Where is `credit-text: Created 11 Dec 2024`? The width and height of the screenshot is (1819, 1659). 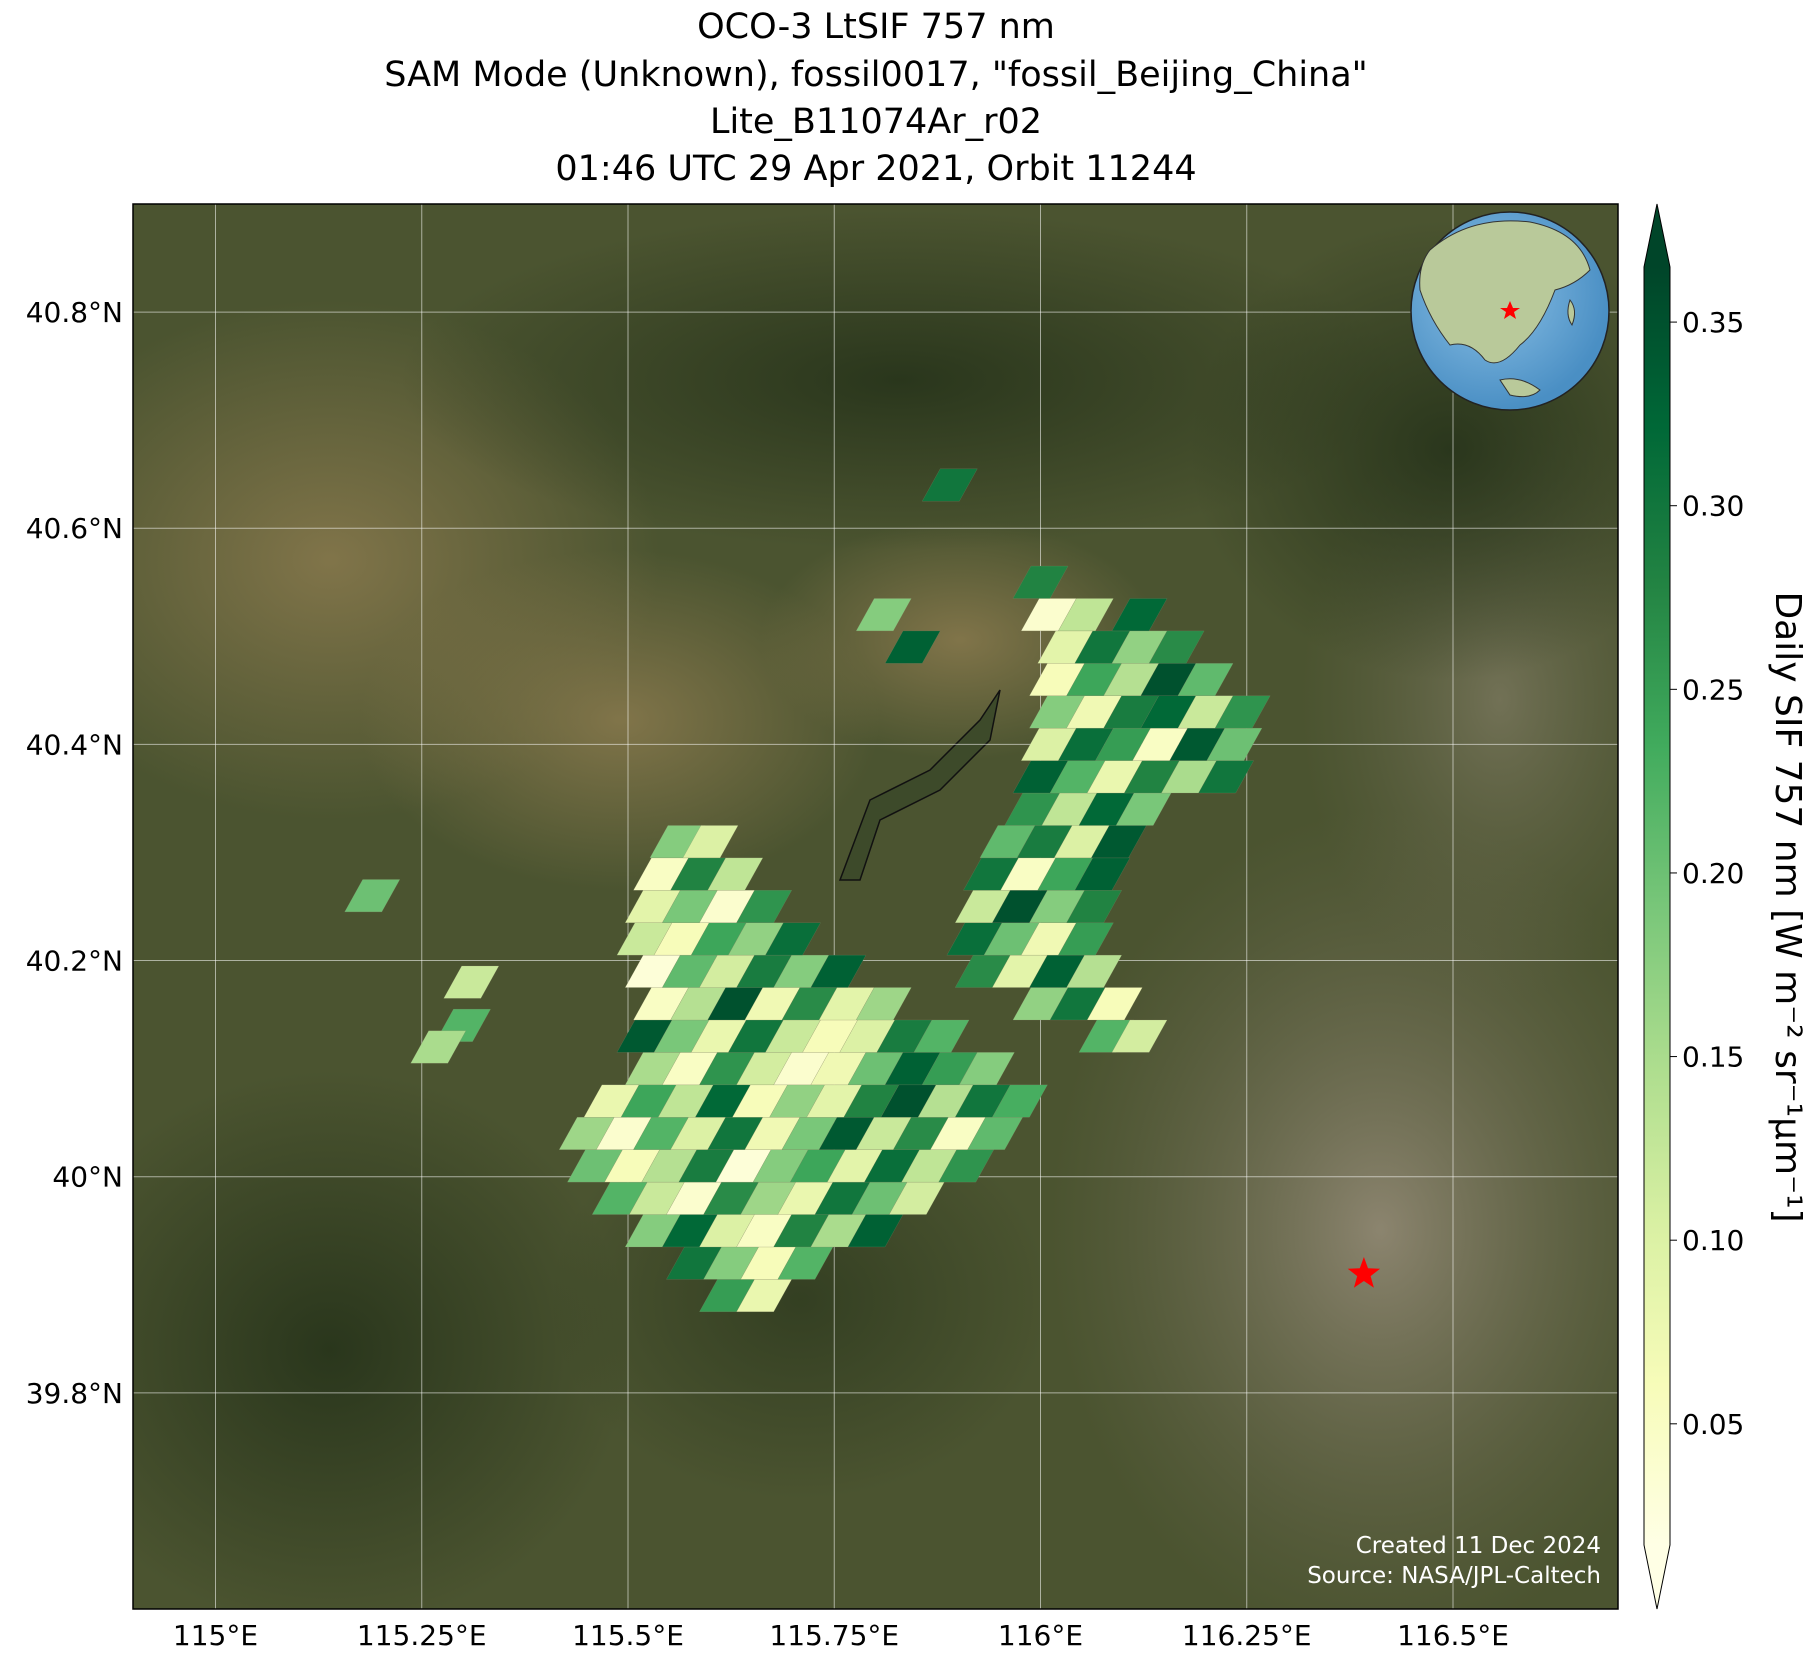 credit-text: Created 11 Dec 2024 is located at coordinates (1478, 1546).